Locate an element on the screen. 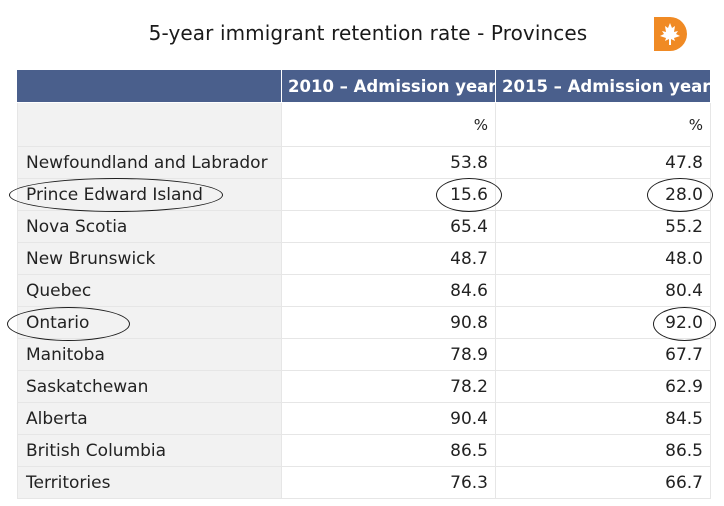 This screenshot has height=506, width=724. province-name: Nova Scotia is located at coordinates (149, 226).